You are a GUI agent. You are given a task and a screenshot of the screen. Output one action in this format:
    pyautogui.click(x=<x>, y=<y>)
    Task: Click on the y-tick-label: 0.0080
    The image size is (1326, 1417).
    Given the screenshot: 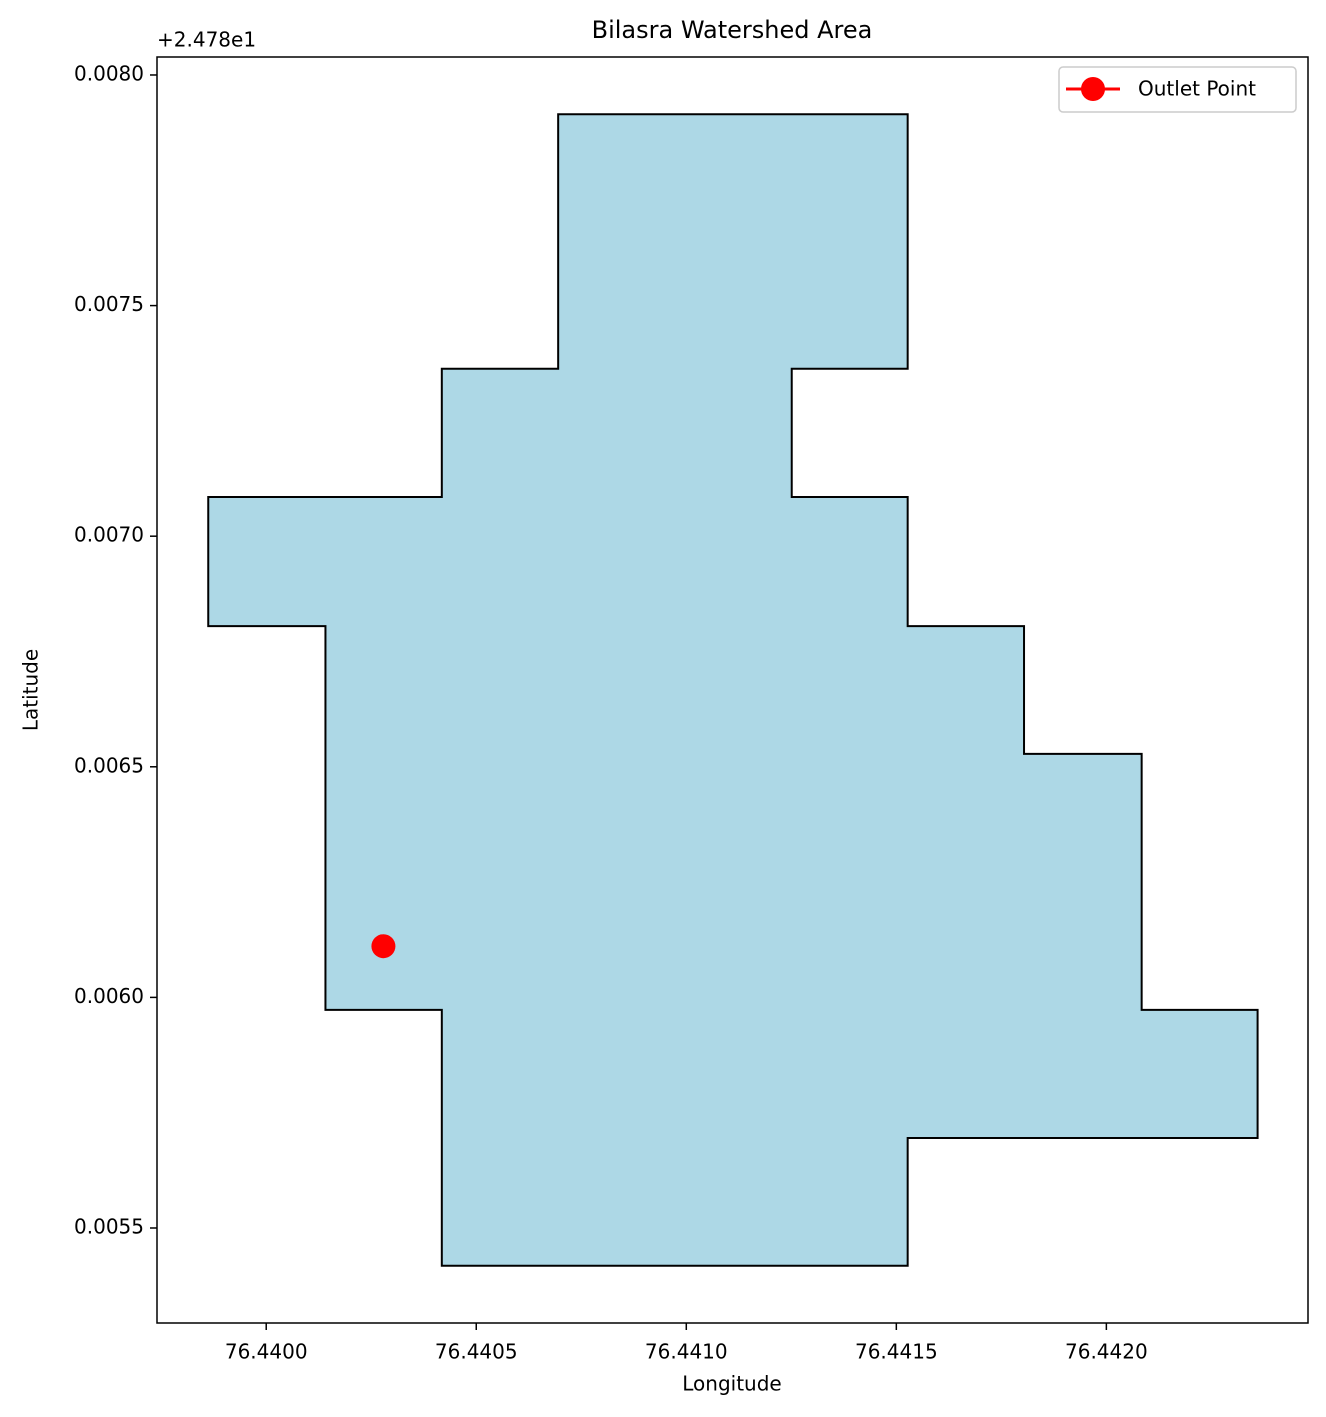 What is the action you would take?
    pyautogui.click(x=109, y=73)
    